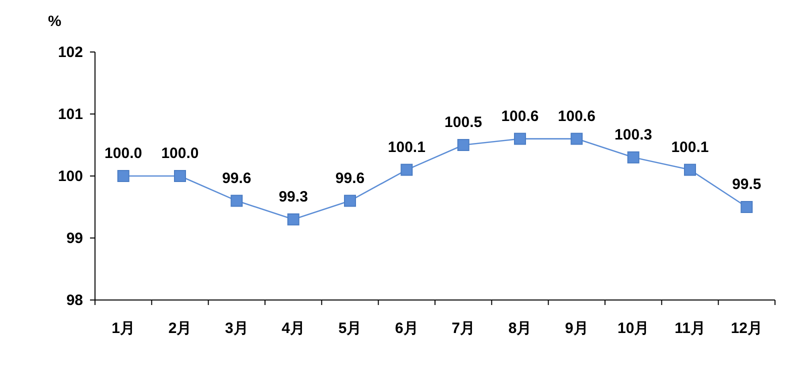  Describe the element at coordinates (124, 328) in the screenshot. I see `x-tick-label: 1月` at that location.